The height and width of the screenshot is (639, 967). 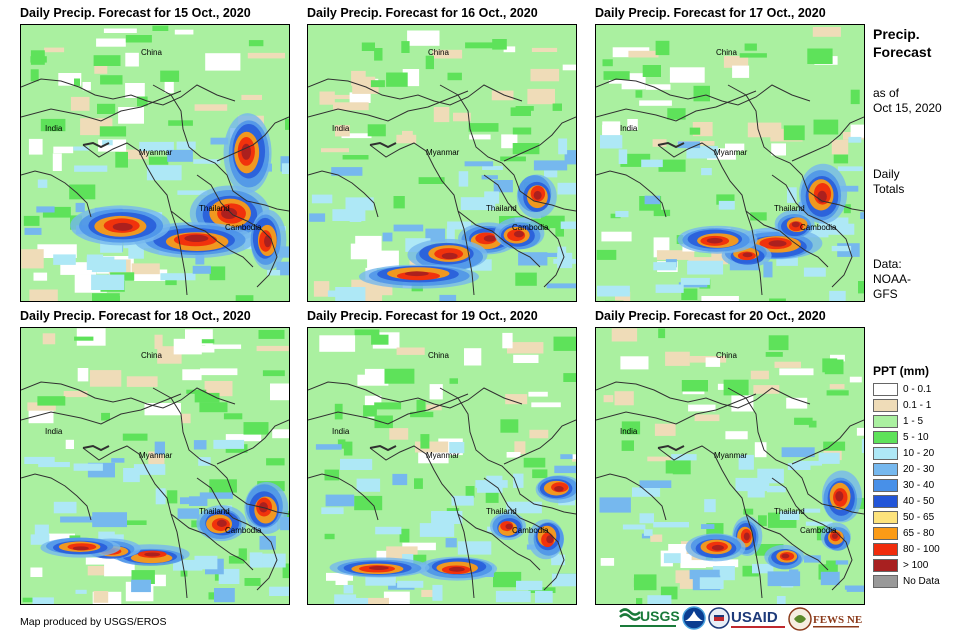 I want to click on usaid-logo: USAID, so click(x=758, y=618).